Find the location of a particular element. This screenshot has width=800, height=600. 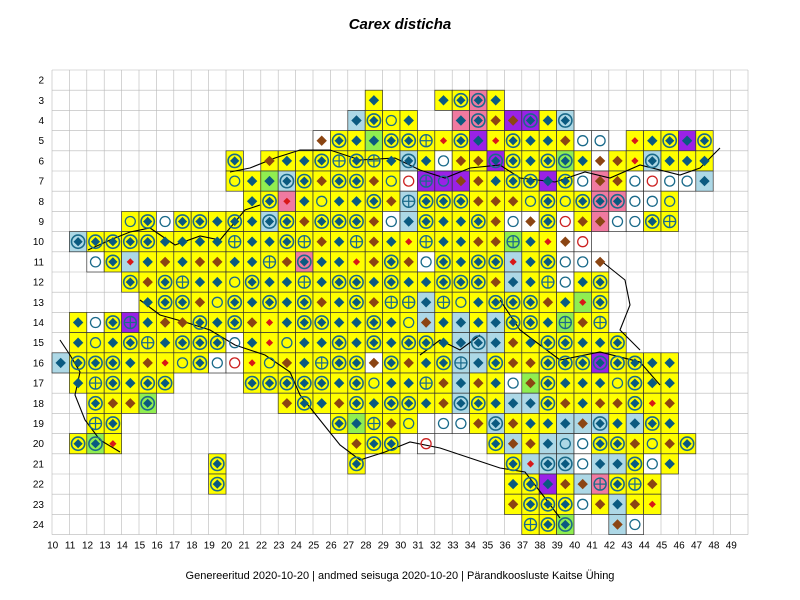

row-label: 9 is located at coordinates (41, 222).